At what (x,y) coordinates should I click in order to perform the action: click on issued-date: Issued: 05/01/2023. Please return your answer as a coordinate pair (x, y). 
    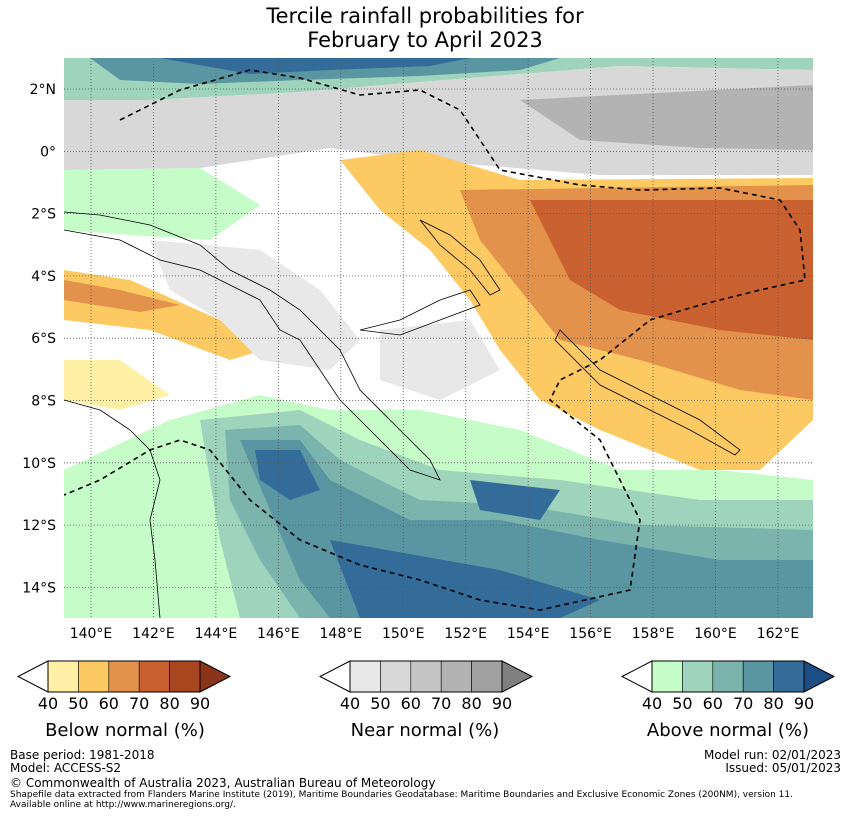
    Looking at the image, I should click on (783, 768).